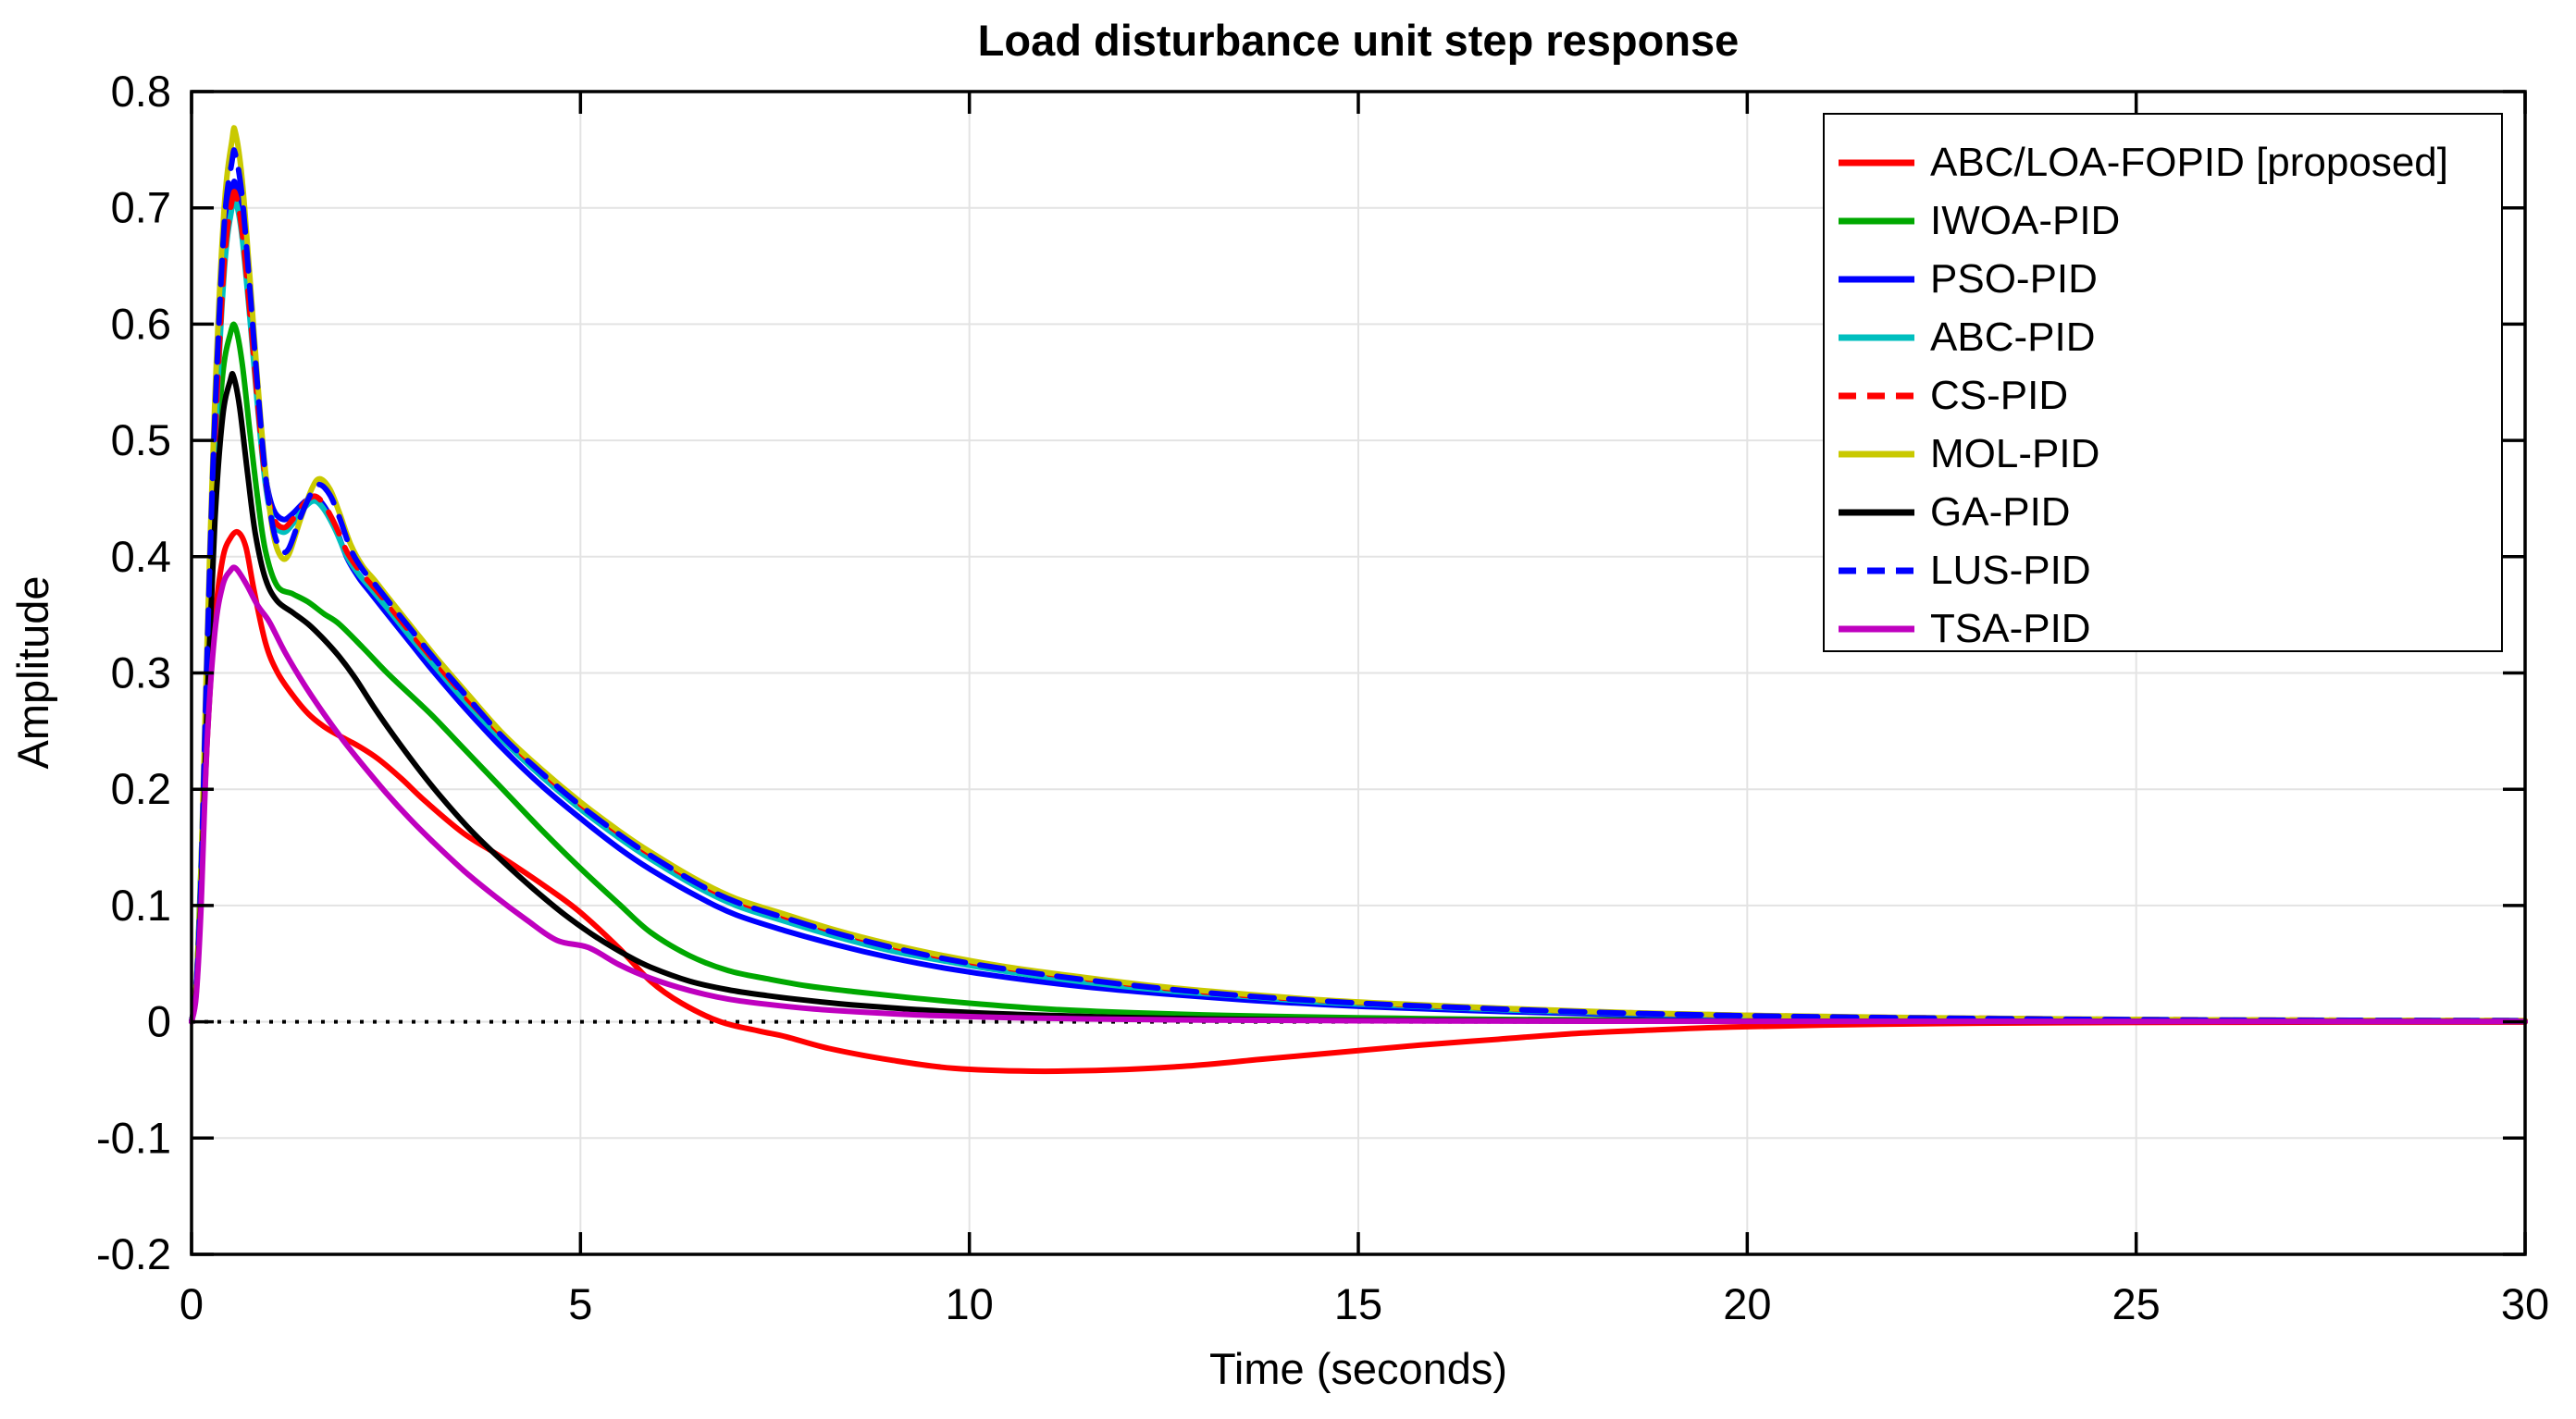 The image size is (2576, 1419). Describe the element at coordinates (141, 905) in the screenshot. I see `y-tick-label-0.1: 0.1` at that location.